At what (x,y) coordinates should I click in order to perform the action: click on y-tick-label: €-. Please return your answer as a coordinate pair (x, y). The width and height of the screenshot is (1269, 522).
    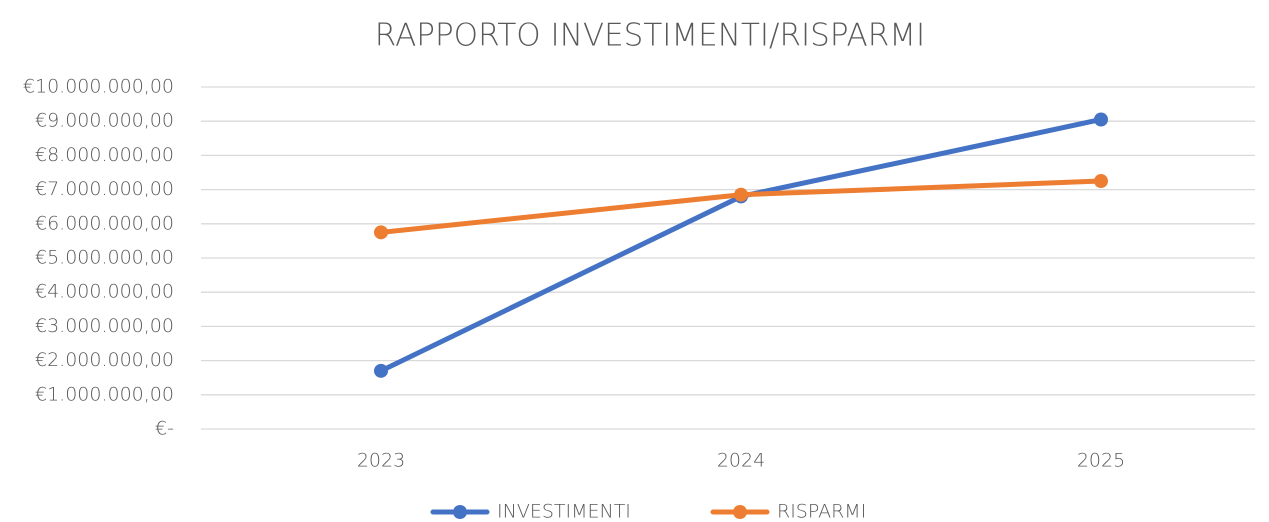
    Looking at the image, I should click on (164, 429).